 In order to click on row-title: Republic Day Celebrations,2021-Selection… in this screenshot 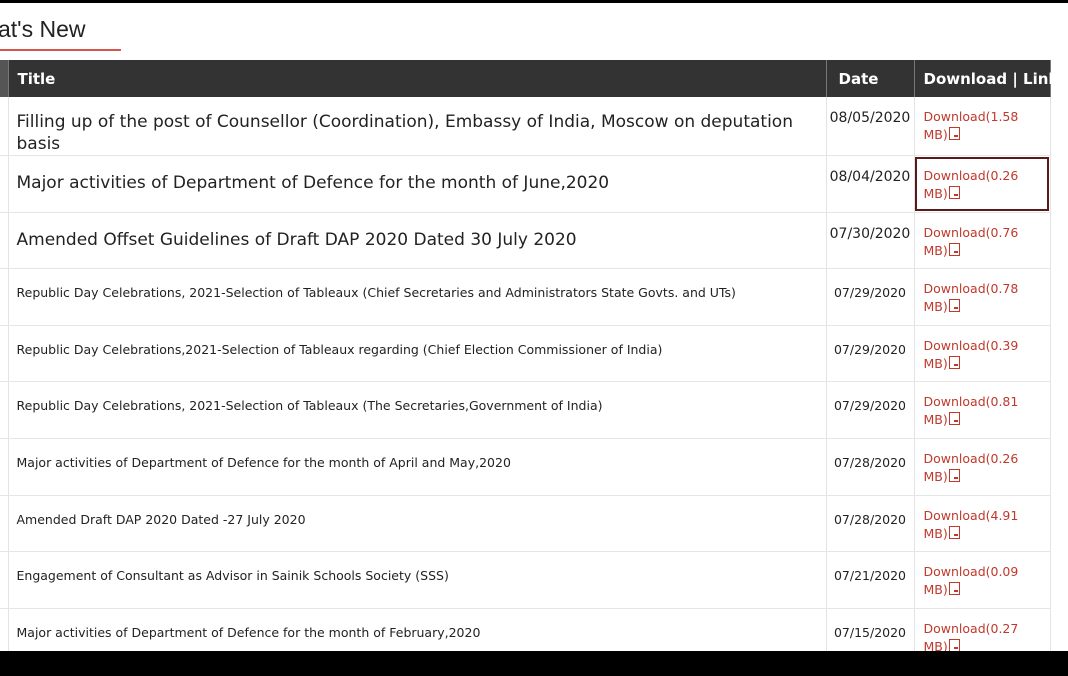, I will do `click(417, 354)`.